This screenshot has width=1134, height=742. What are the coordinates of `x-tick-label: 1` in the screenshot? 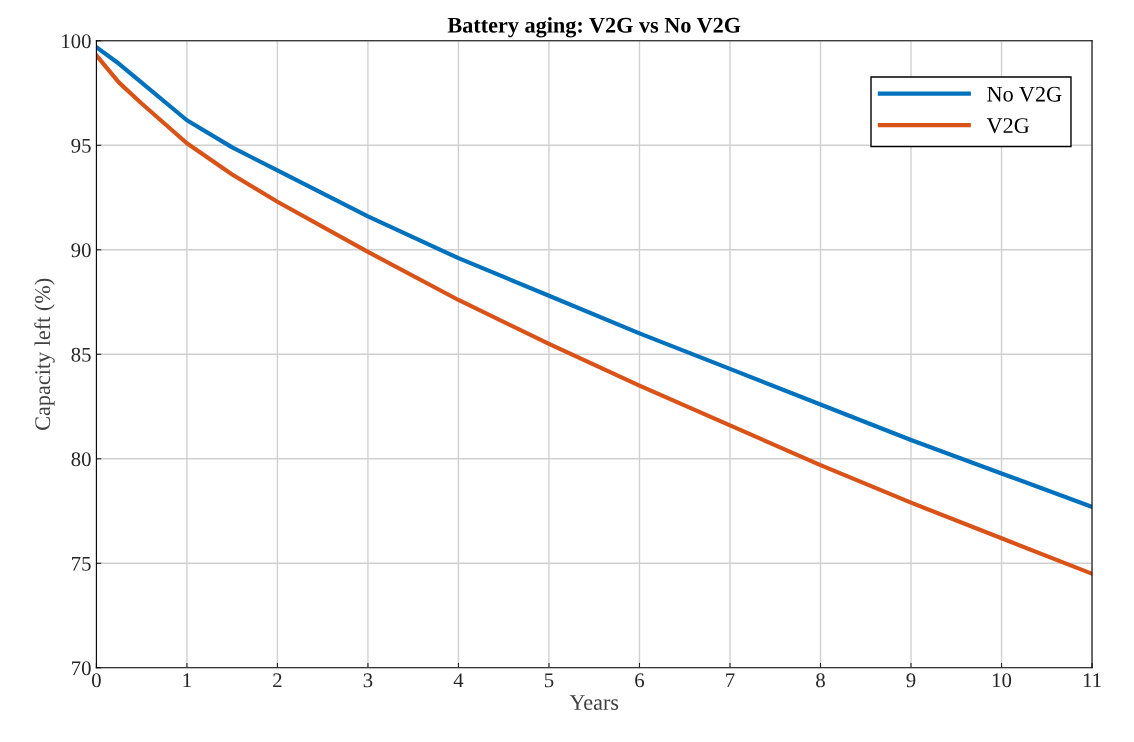 It's located at (187, 680).